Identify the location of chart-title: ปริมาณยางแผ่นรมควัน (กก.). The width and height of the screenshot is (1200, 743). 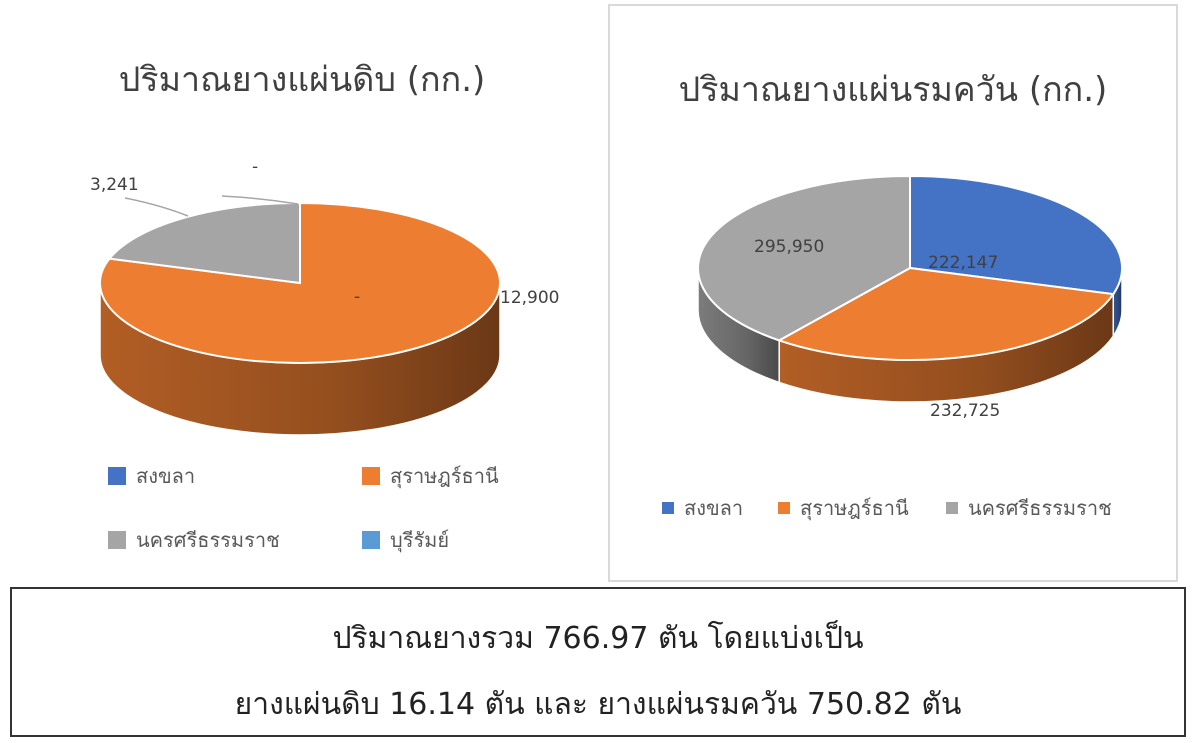
(893, 90).